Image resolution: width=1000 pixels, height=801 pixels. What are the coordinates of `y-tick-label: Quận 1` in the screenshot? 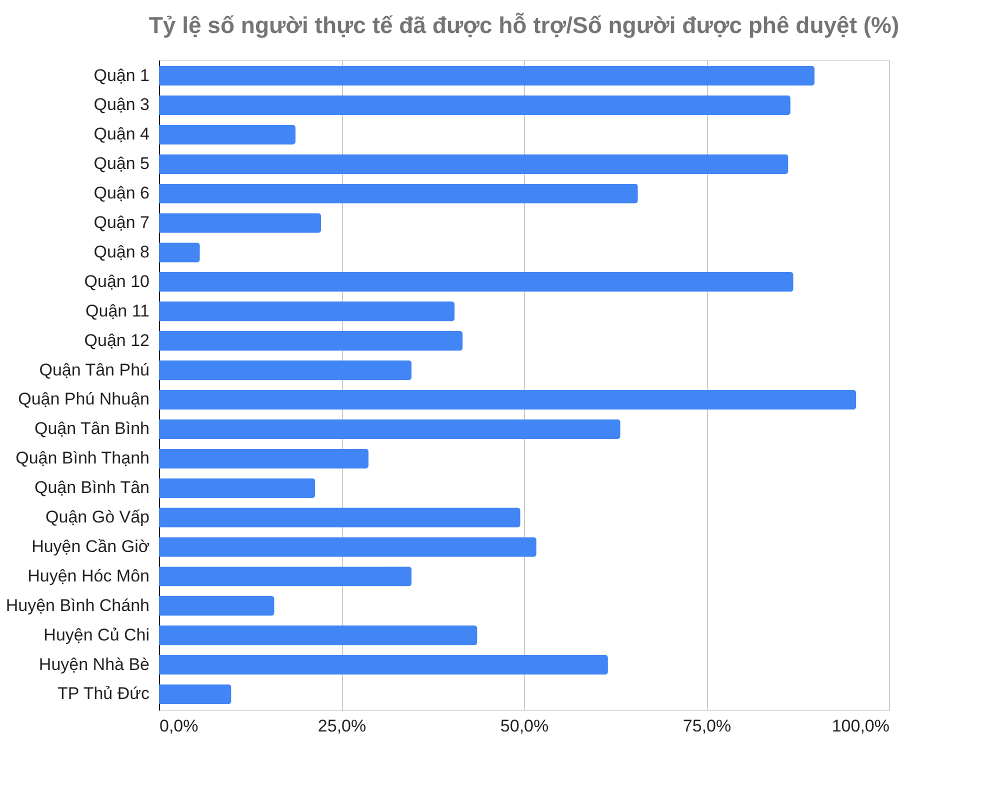 It's located at (122, 75).